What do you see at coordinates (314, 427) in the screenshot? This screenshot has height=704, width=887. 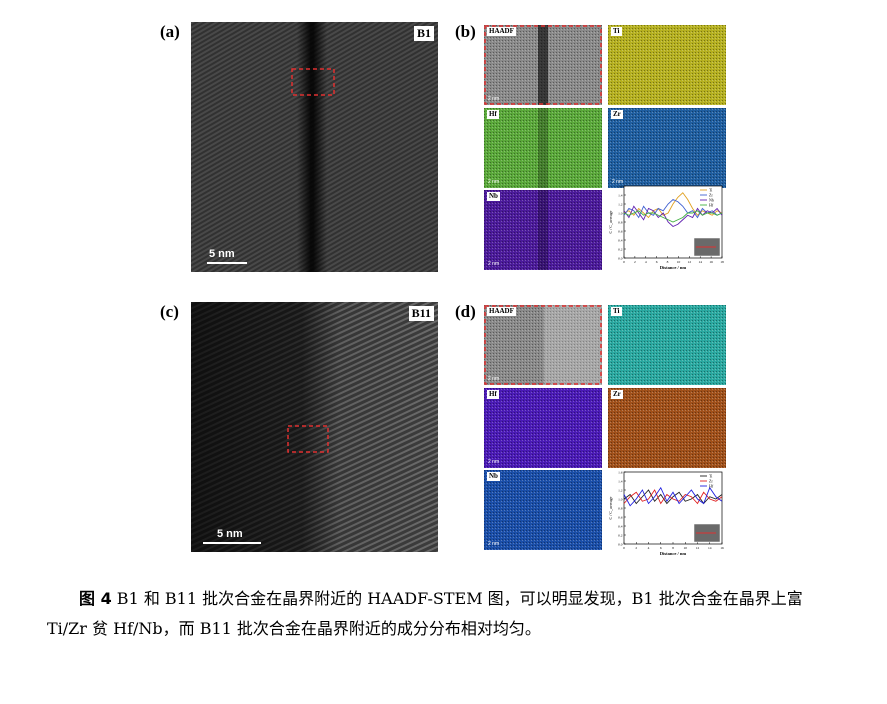 I see `hrtem-image-b11: B11 5 nm` at bounding box center [314, 427].